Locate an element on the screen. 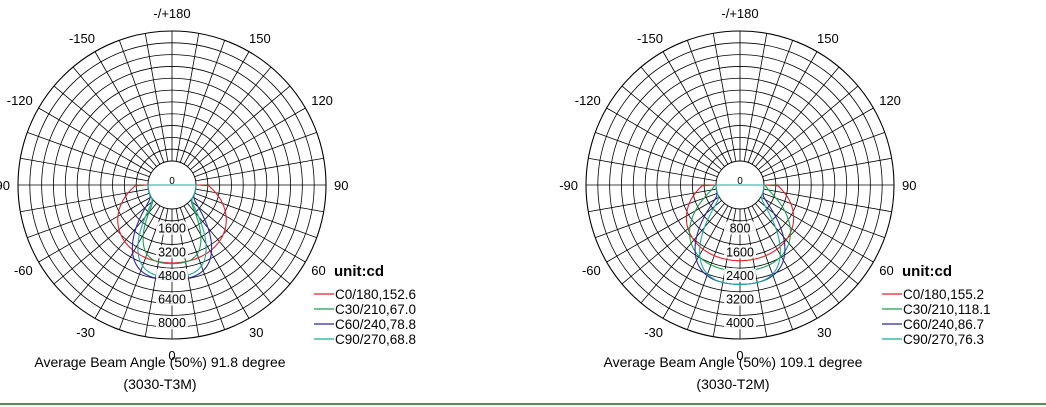  bottom-divider is located at coordinates (523, 404).